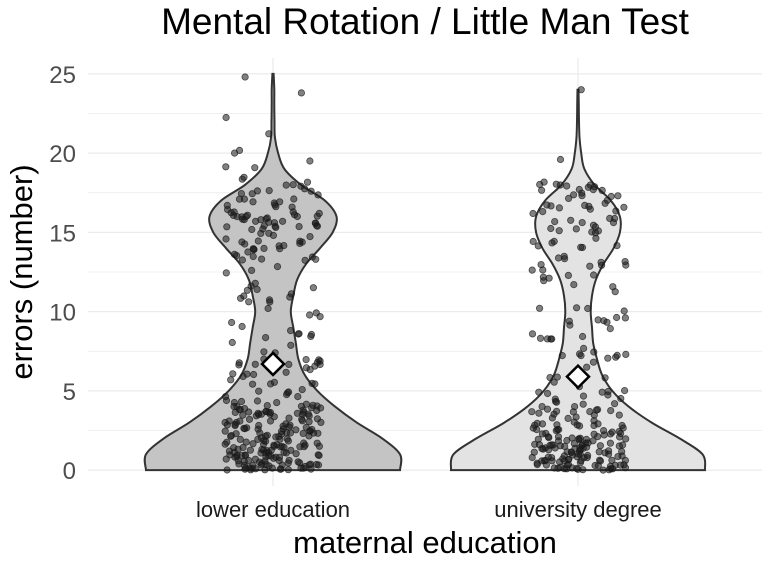 This screenshot has height=565, width=768. I want to click on x-axis-label: maternal education, so click(425, 542).